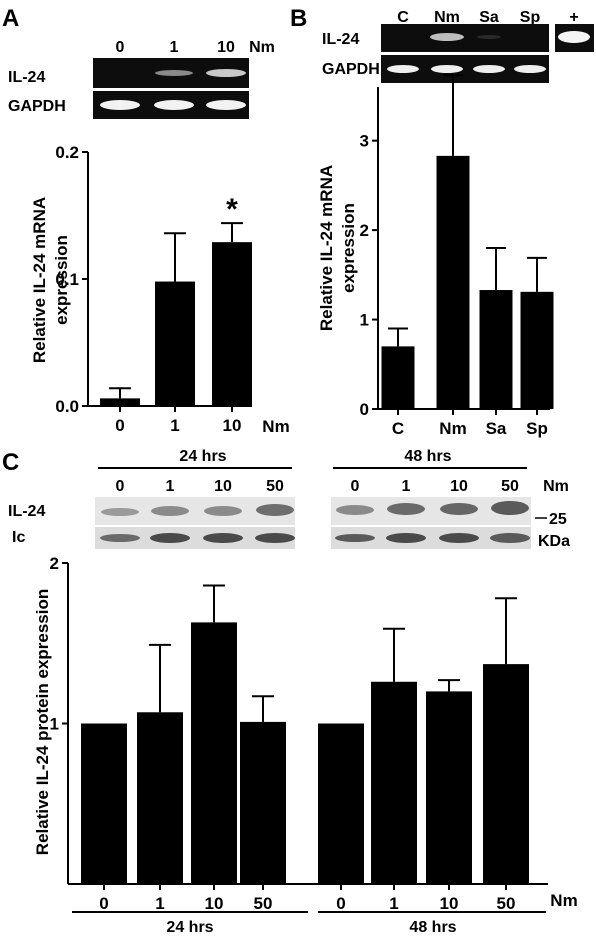 Image resolution: width=596 pixels, height=937 pixels. Describe the element at coordinates (364, 141) in the screenshot. I see `panel-b-y-tick-label: 3` at that location.